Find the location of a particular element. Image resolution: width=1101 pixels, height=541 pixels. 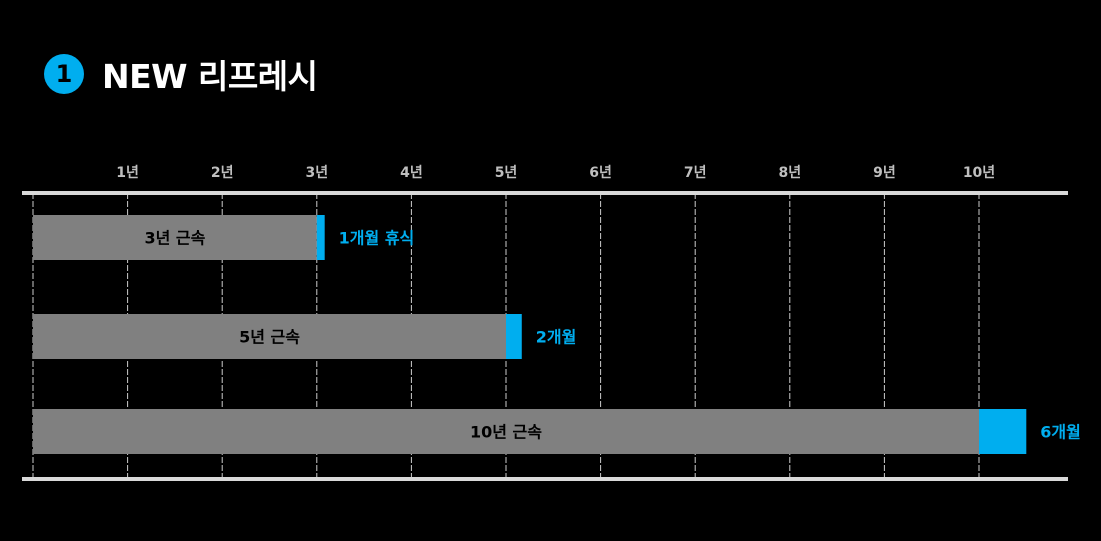

x-tick-label: 4년 is located at coordinates (411, 173).